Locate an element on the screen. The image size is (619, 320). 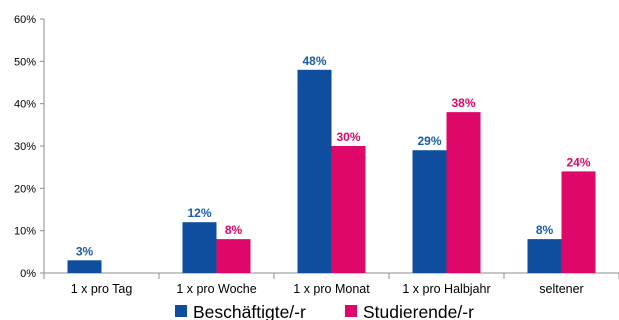
category-label: 1 x pro Woche is located at coordinates (216, 289).